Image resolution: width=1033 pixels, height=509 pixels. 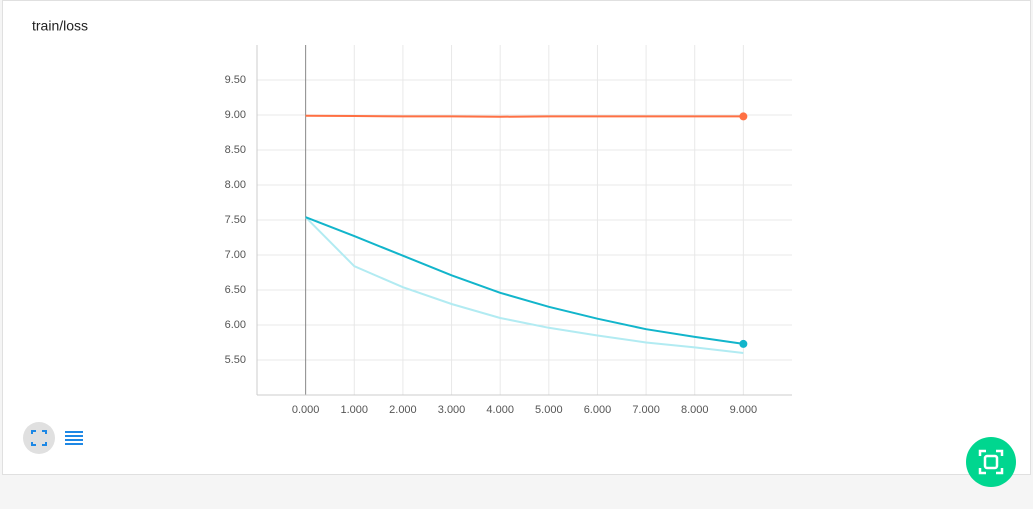 I want to click on y-tick-label: 7.00, so click(x=235, y=255).